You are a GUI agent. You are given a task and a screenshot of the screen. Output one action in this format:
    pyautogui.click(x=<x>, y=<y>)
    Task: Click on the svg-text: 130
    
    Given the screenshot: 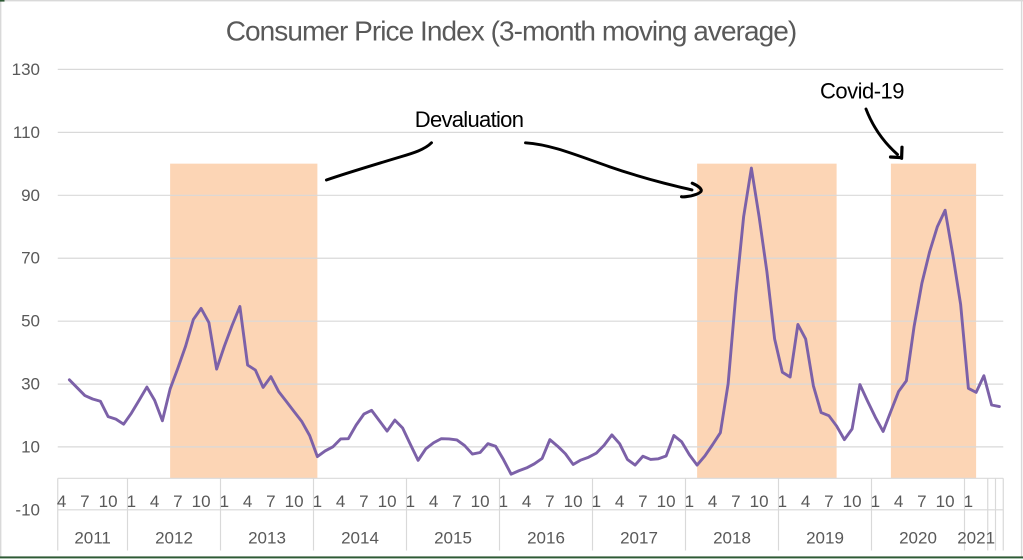 What is the action you would take?
    pyautogui.click(x=26, y=69)
    